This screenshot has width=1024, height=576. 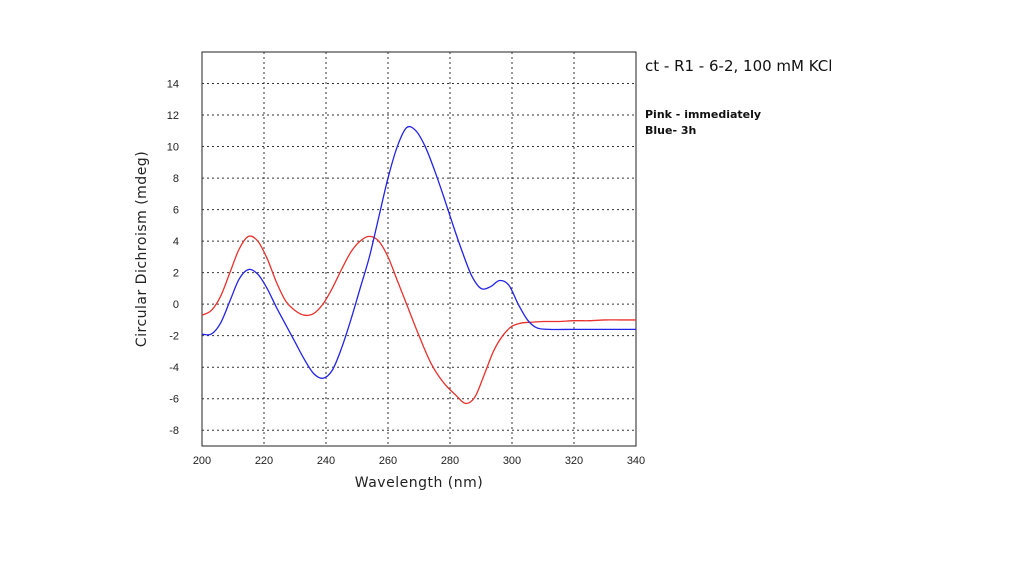 What do you see at coordinates (264, 461) in the screenshot?
I see `x-tick-label: 220` at bounding box center [264, 461].